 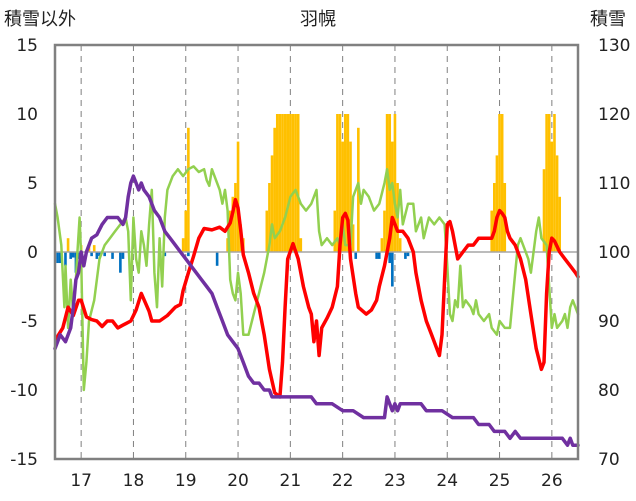 I want to click on right-tick-label: 90, so click(x=609, y=322).